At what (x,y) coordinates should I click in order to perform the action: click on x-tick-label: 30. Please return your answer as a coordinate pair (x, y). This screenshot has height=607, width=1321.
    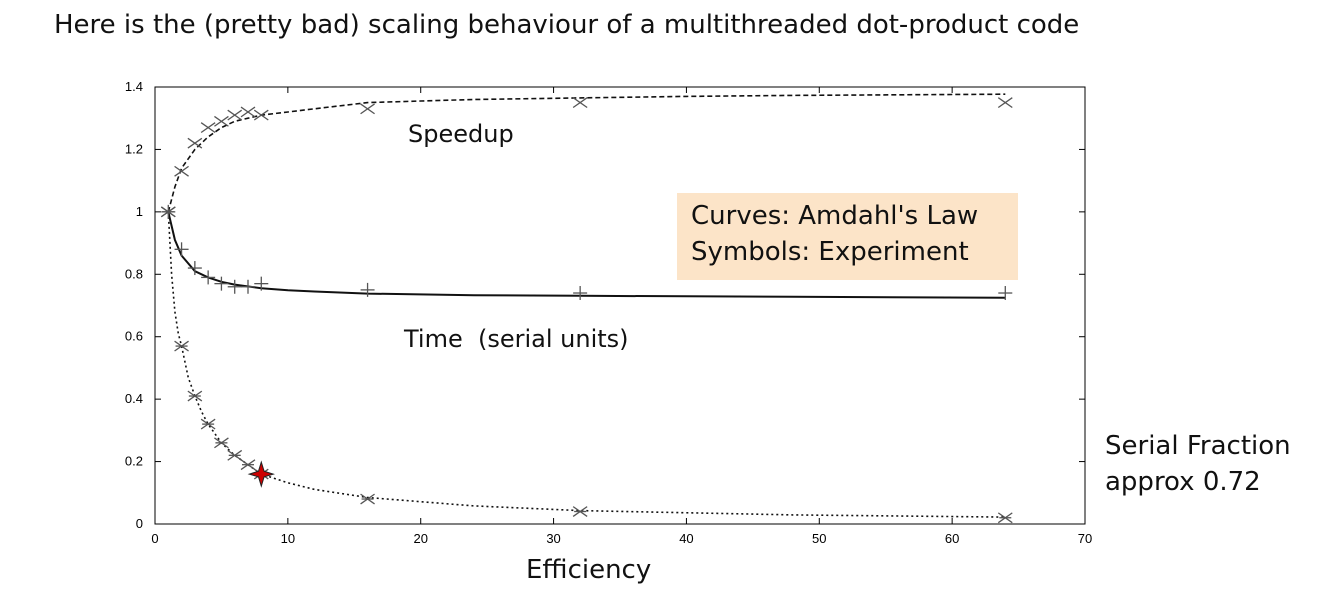
    Looking at the image, I should click on (553, 538).